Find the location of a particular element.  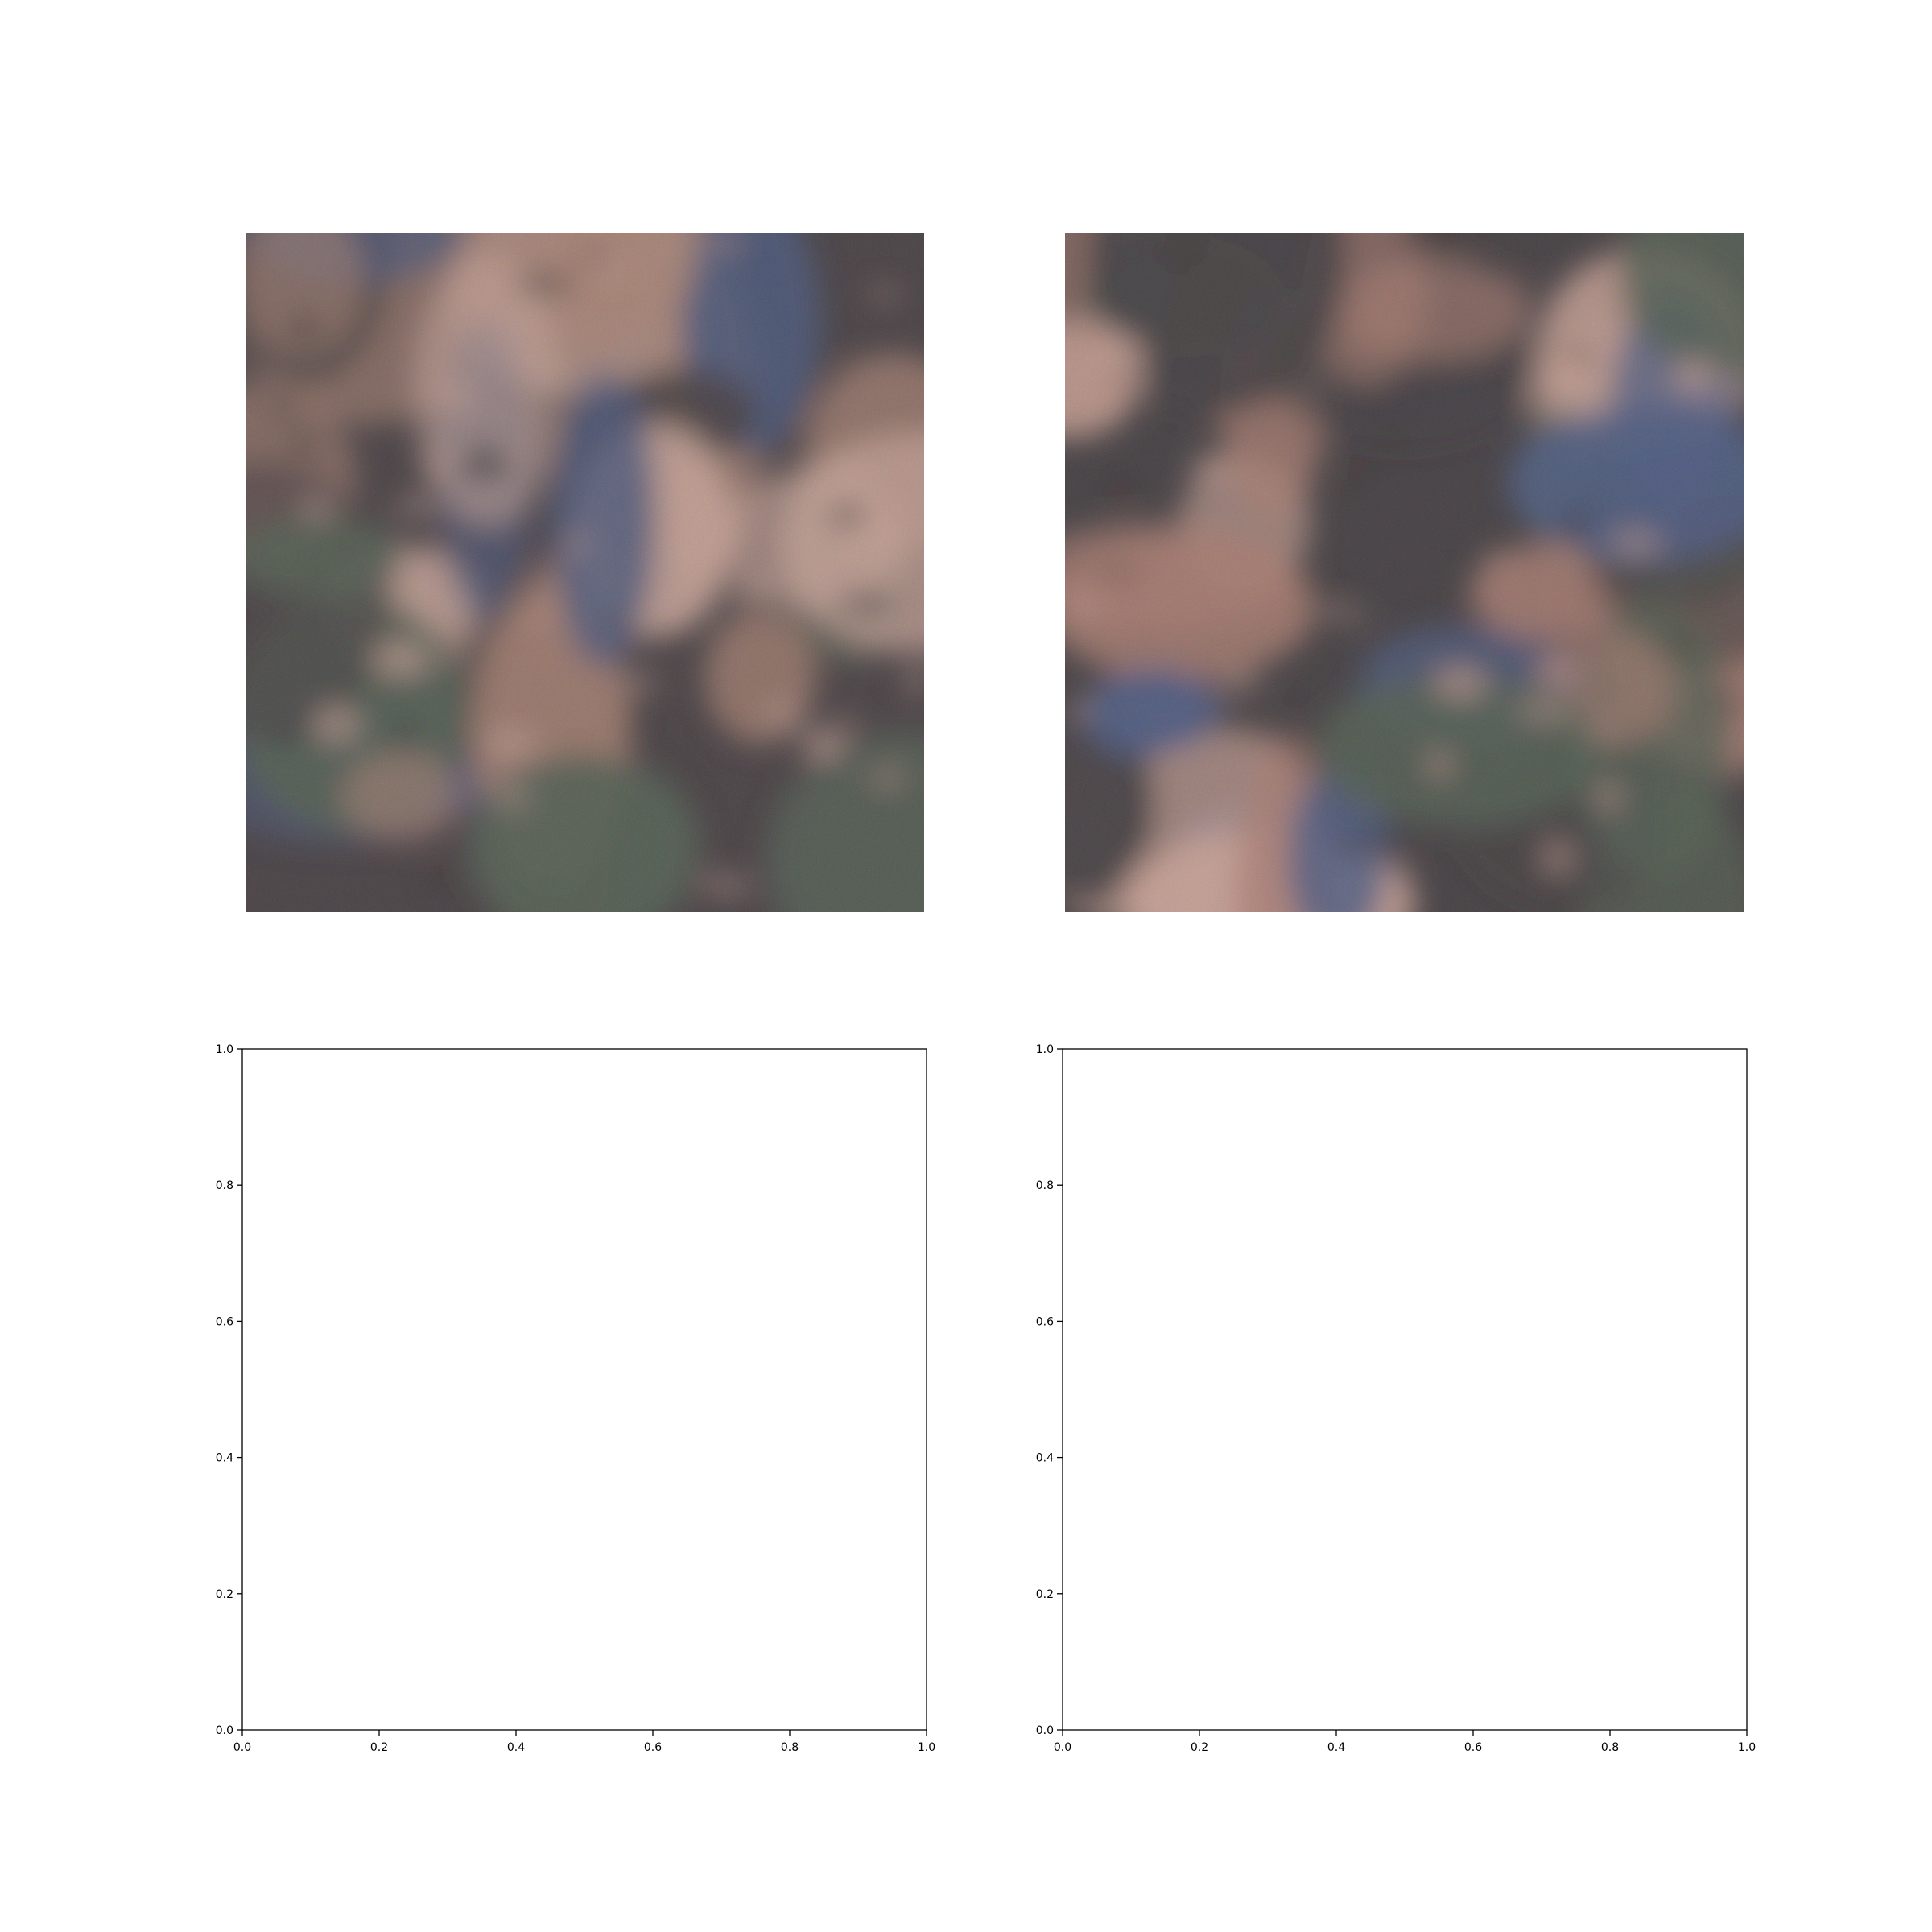

image-panel-top-left is located at coordinates (585, 572).